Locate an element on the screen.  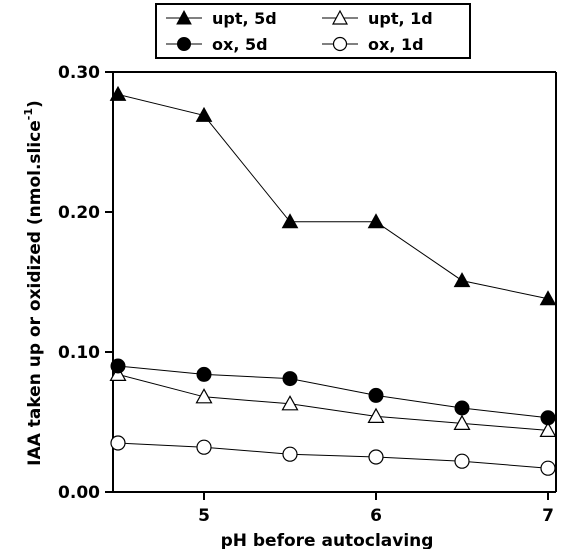
y-axis-title: IAA taken up or oxidized (nmol.slice-1) is located at coordinates (33, 283).